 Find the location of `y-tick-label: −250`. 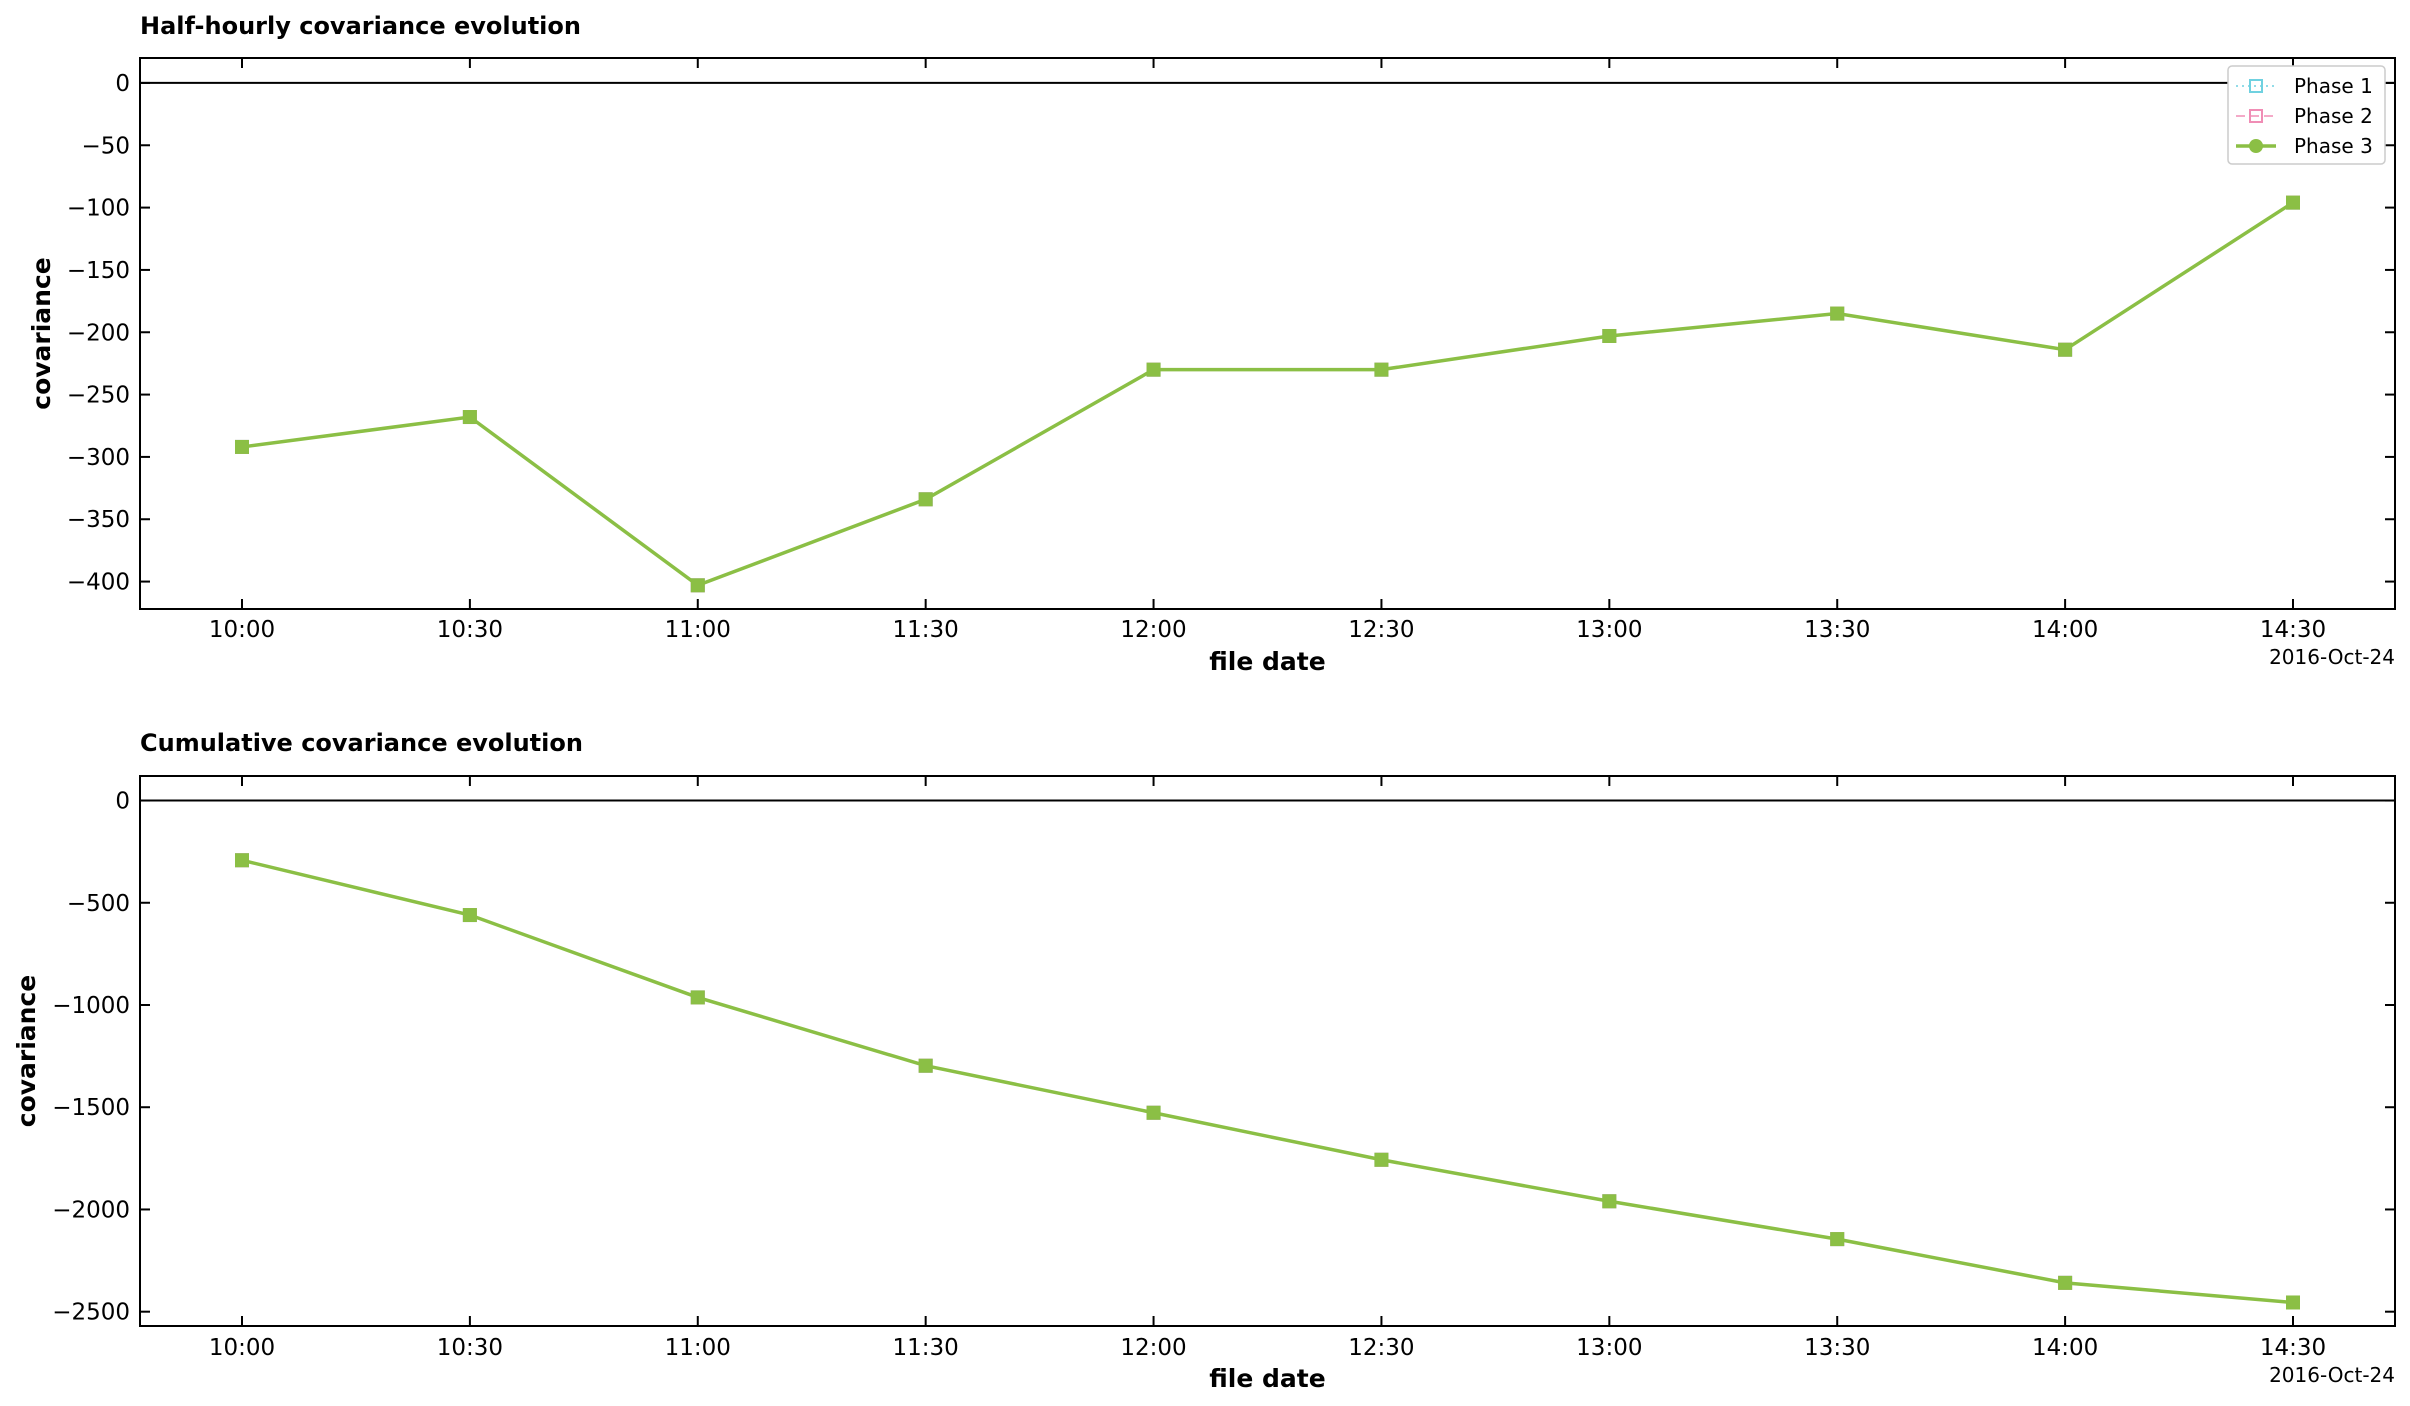

y-tick-label: −250 is located at coordinates (98, 396).